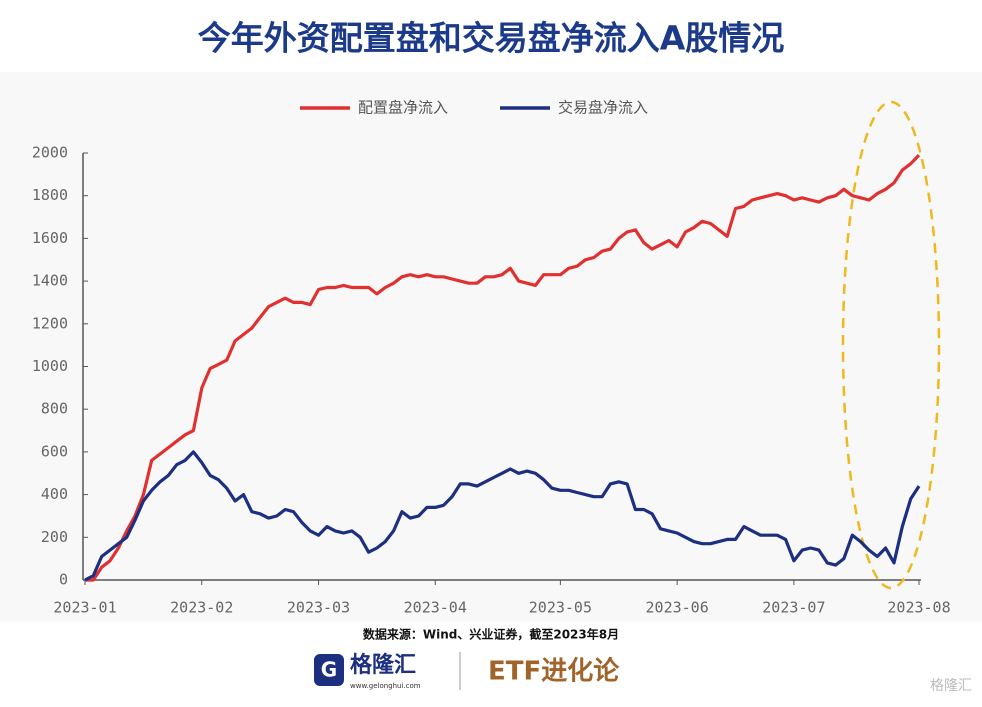 Image resolution: width=982 pixels, height=707 pixels. What do you see at coordinates (918, 608) in the screenshot?
I see `x-tick-label: 2023-08` at bounding box center [918, 608].